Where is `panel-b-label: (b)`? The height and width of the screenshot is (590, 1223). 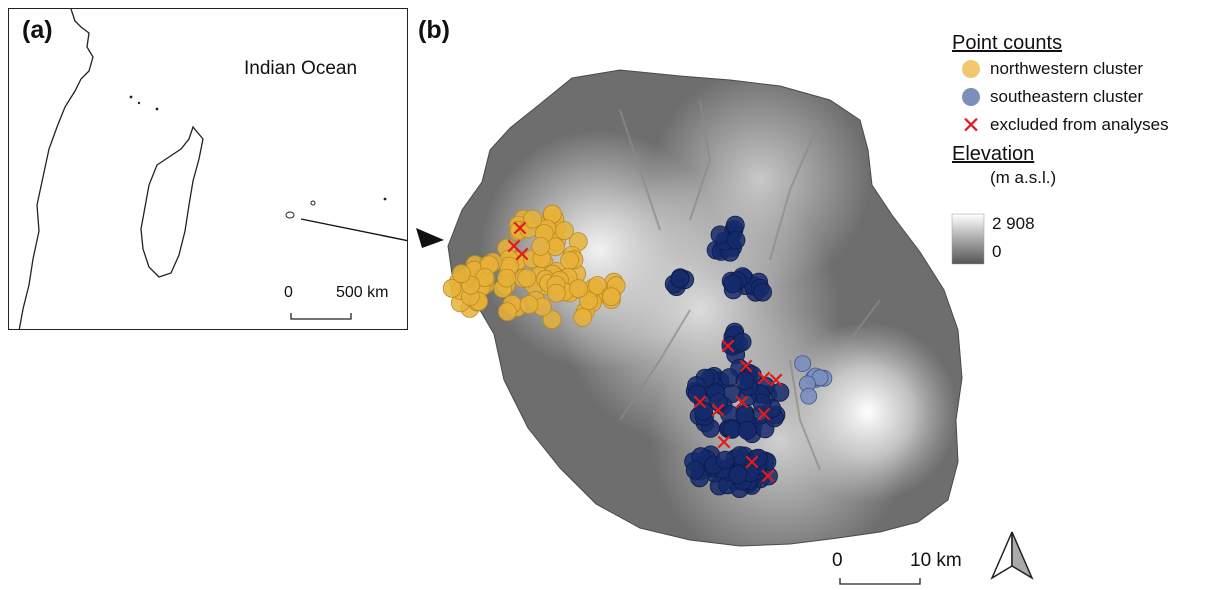 panel-b-label: (b) is located at coordinates (434, 30).